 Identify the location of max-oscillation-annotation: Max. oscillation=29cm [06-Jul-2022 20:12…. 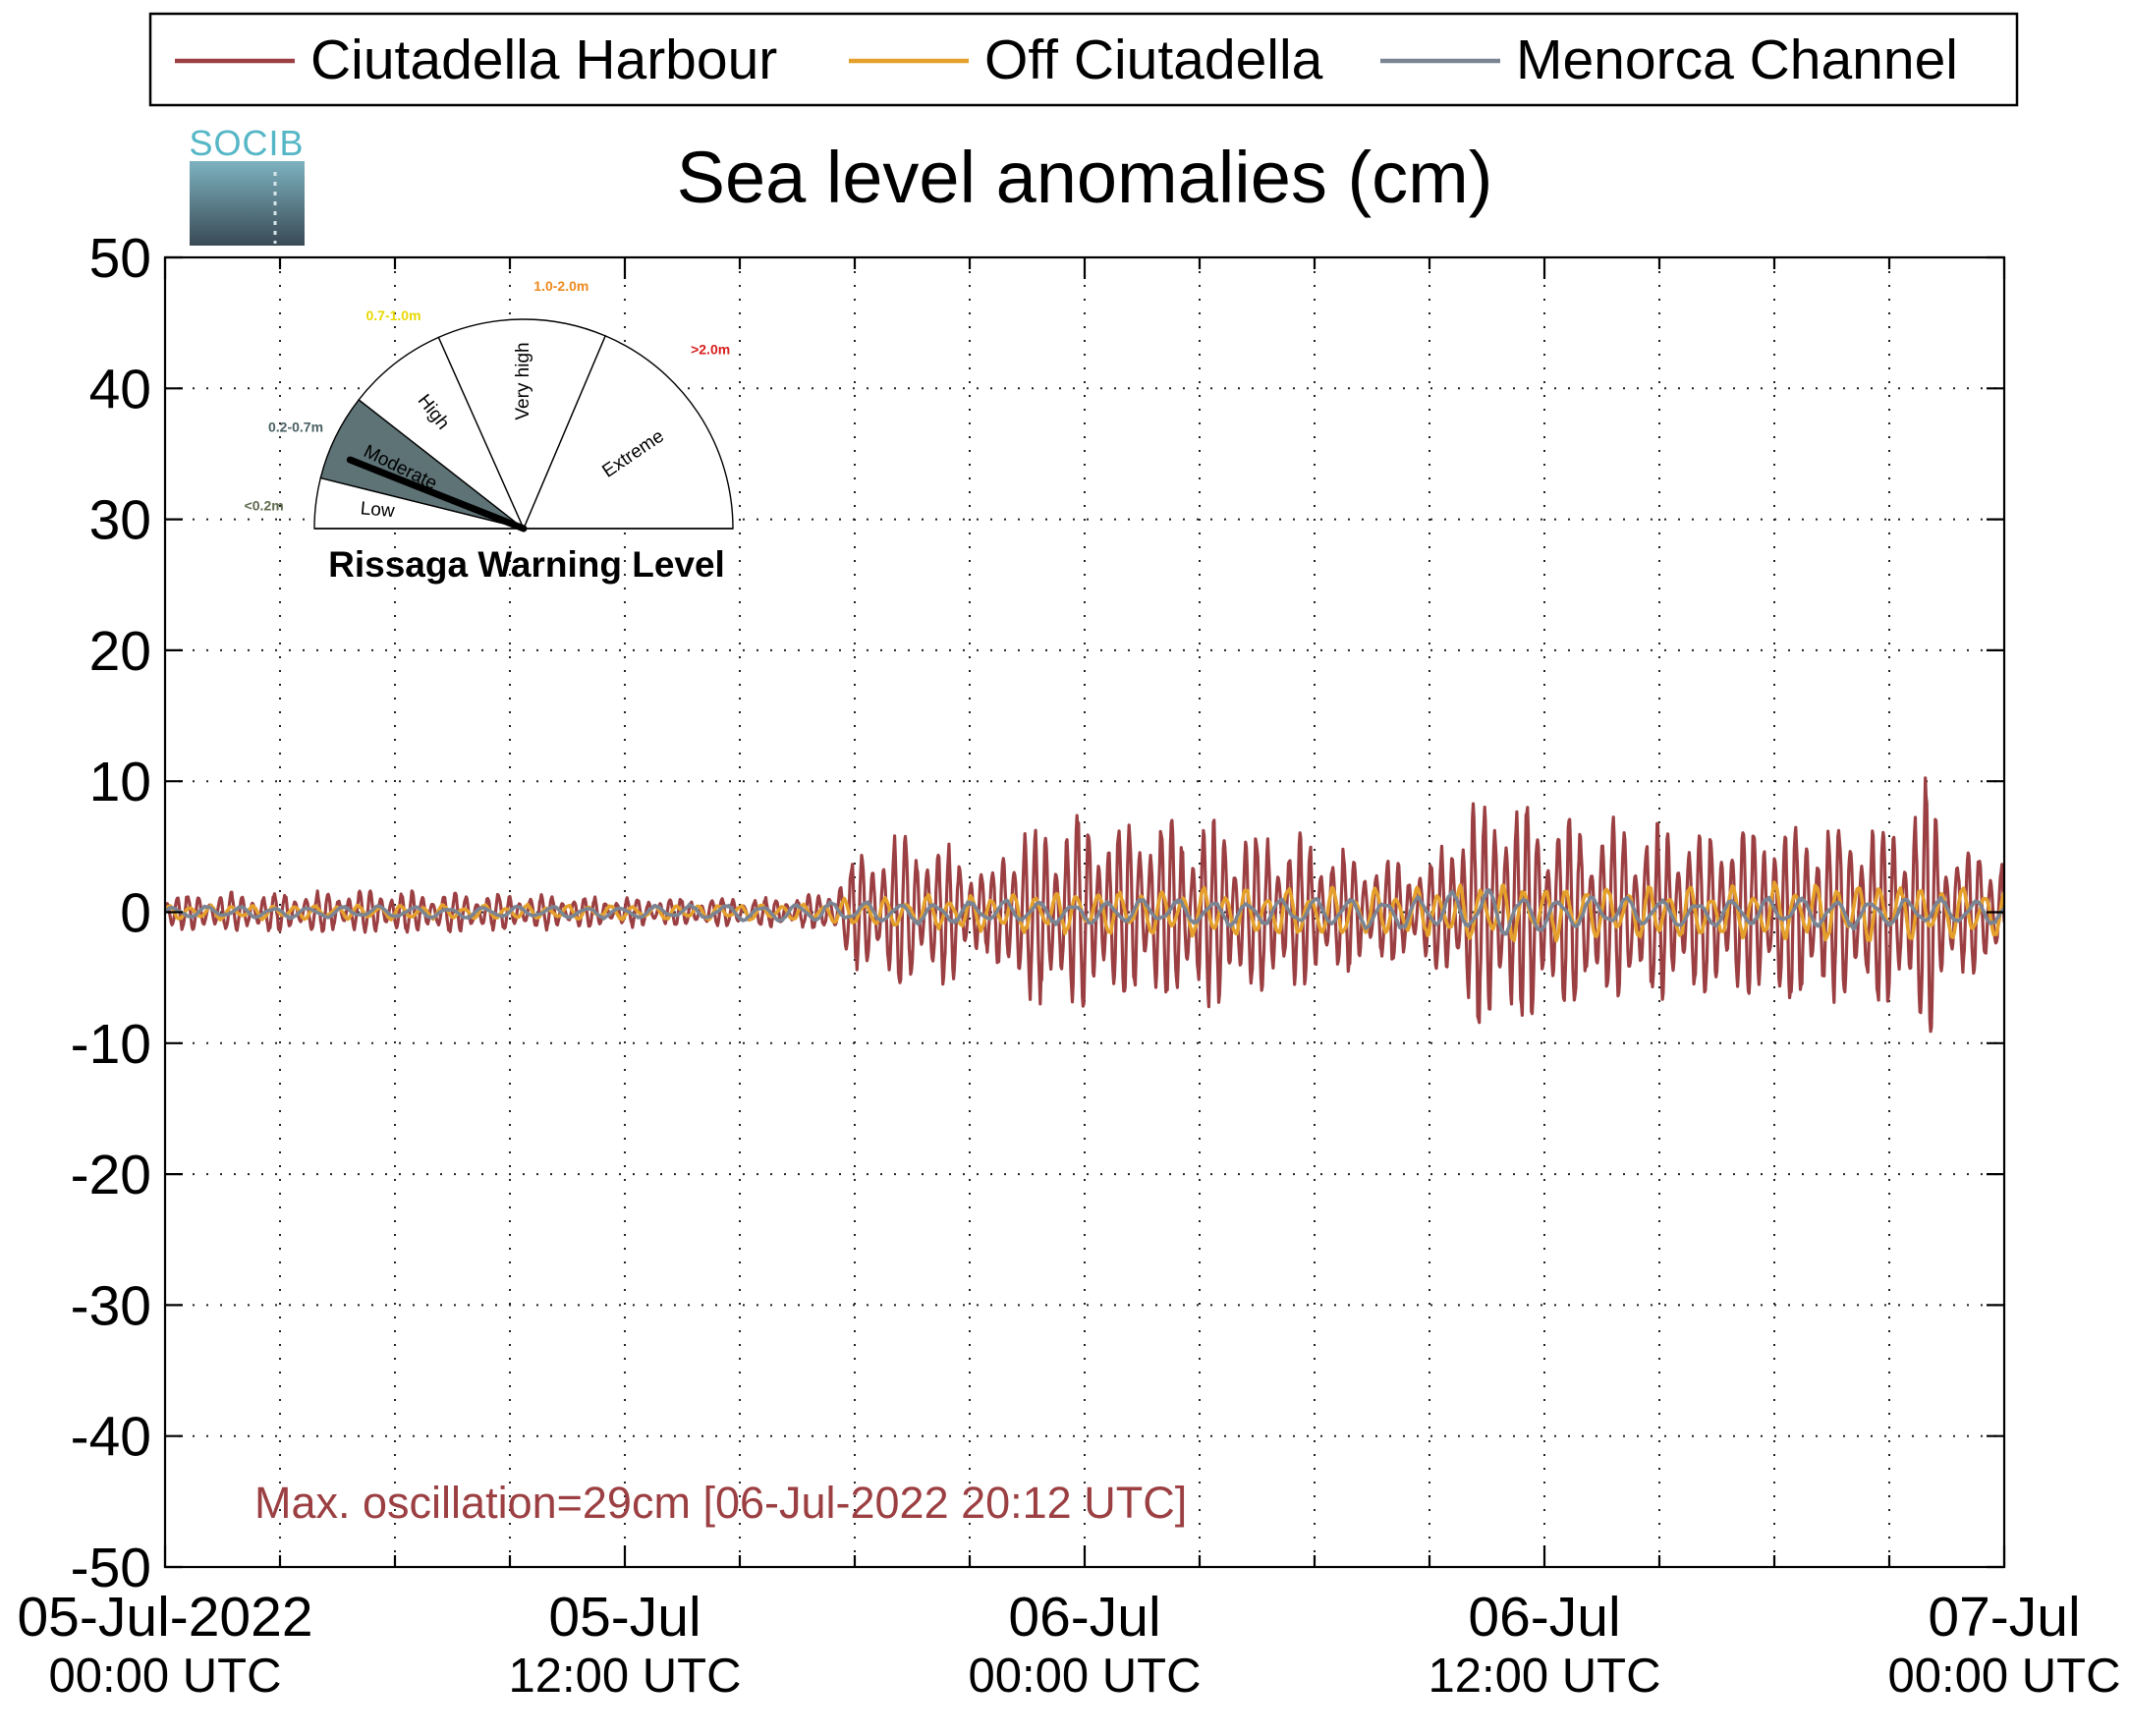
(721, 1503).